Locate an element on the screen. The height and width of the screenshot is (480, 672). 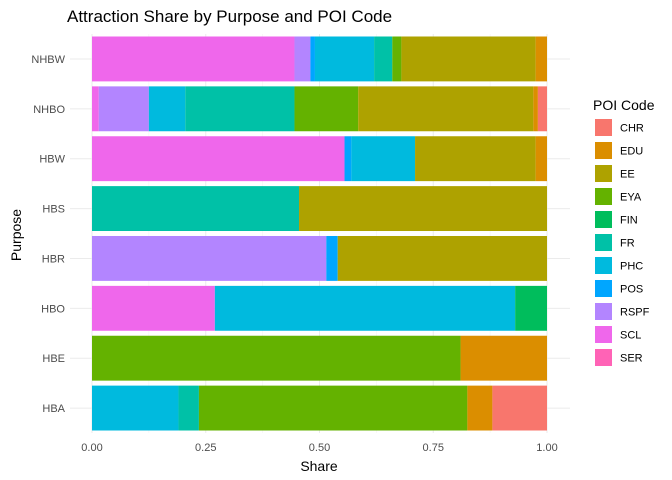
bar-segment-nhbo-phc is located at coordinates (167, 109).